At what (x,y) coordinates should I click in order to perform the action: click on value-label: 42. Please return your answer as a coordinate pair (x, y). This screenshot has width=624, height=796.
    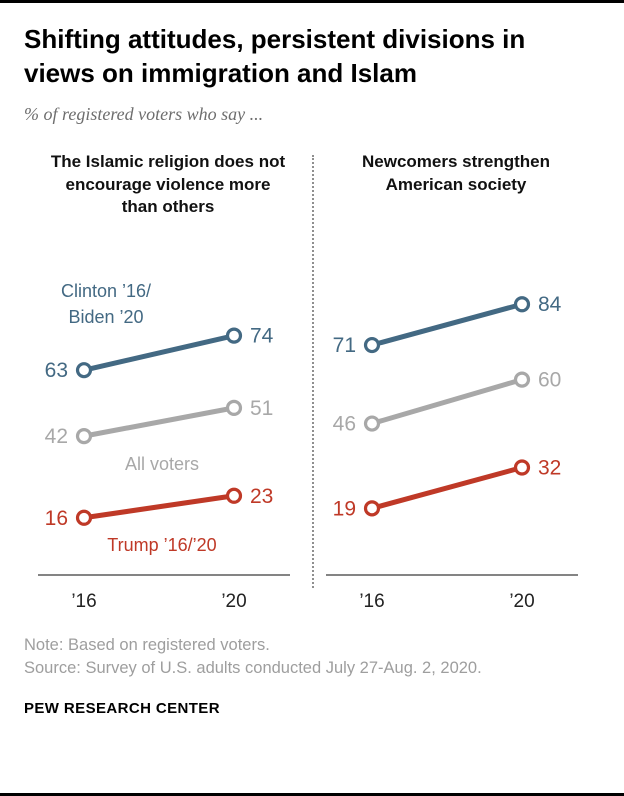
    Looking at the image, I should click on (56, 436).